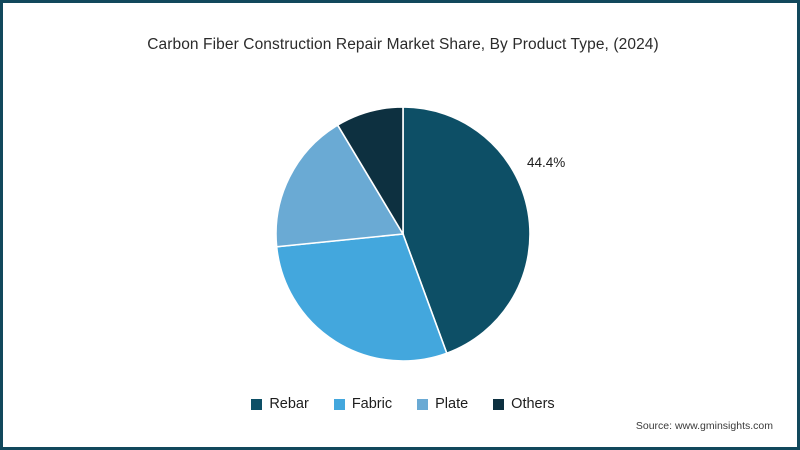 The image size is (800, 450). What do you see at coordinates (372, 404) in the screenshot?
I see `legend-item-label: Fabric` at bounding box center [372, 404].